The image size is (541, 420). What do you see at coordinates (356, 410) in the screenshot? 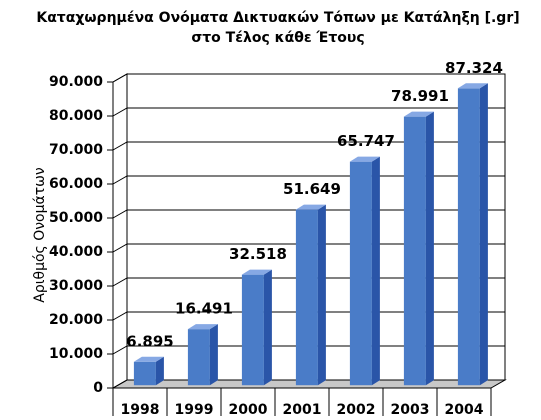
I see `x-tick-label: 2002` at bounding box center [356, 410].